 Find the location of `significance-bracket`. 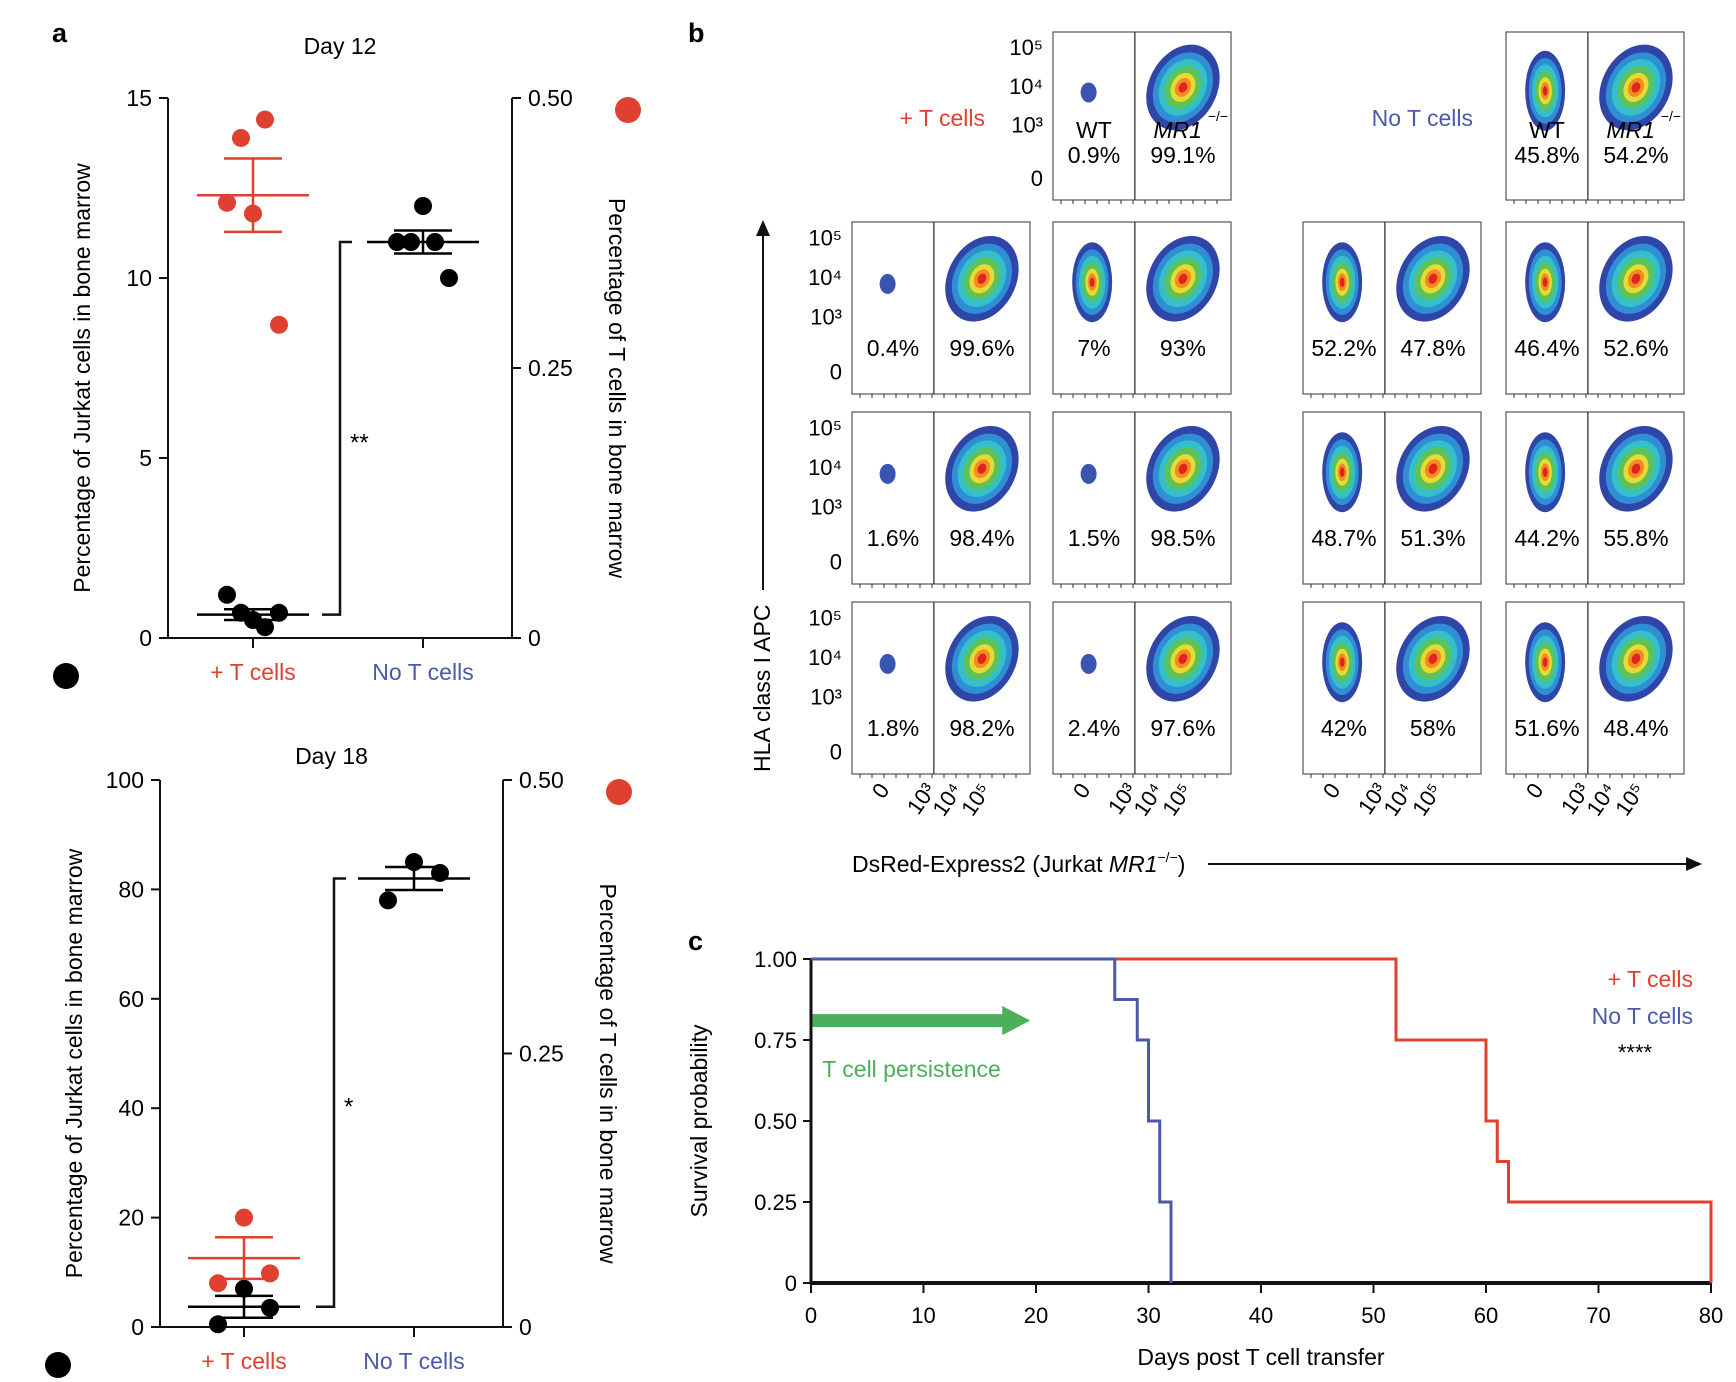

significance-bracket is located at coordinates (331, 1093).